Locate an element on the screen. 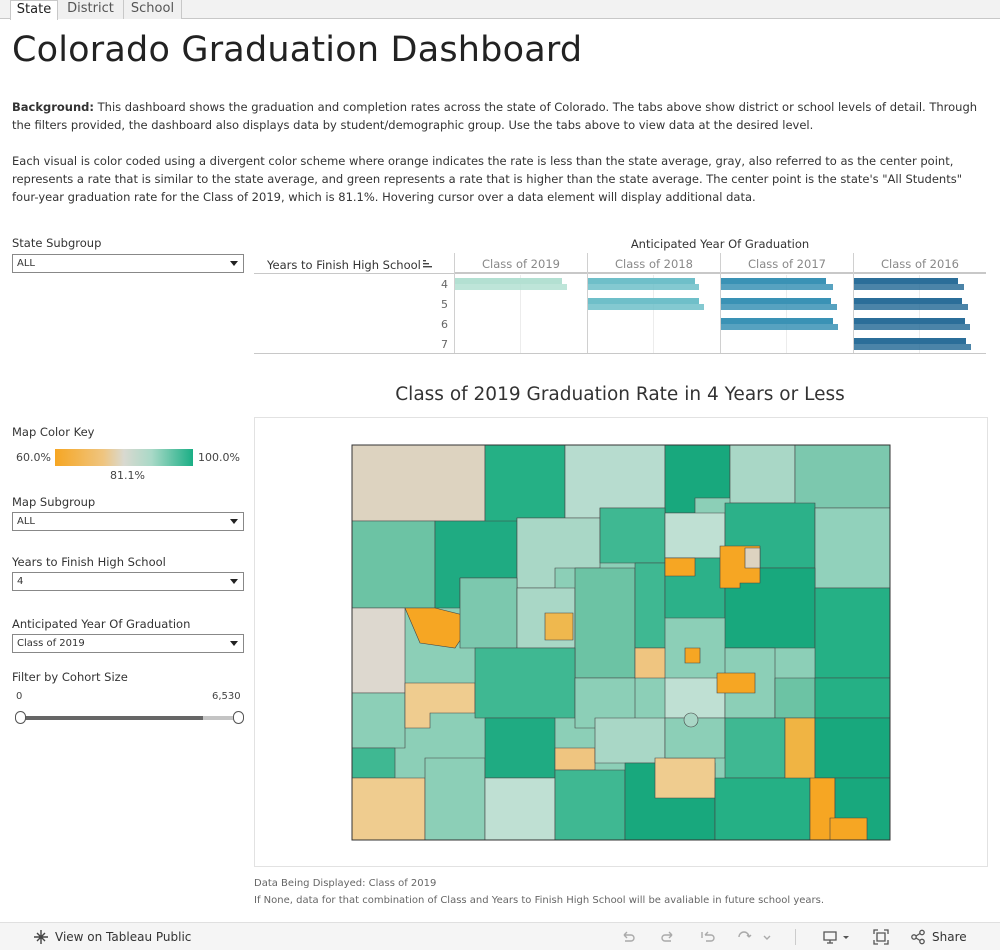 Image resolution: width=1000 pixels, height=950 pixels. color-key-max: 100.0% is located at coordinates (219, 457).